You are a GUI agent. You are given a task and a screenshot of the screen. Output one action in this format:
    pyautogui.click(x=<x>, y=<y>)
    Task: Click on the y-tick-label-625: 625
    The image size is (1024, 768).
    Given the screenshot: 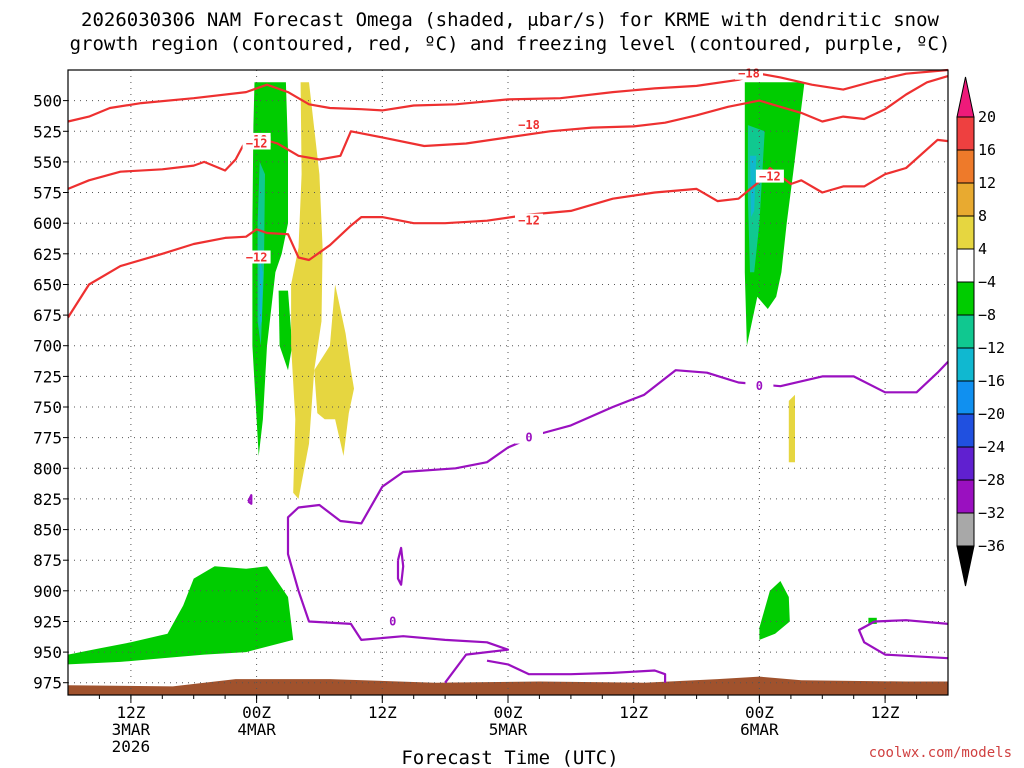 What is the action you would take?
    pyautogui.click(x=47, y=254)
    